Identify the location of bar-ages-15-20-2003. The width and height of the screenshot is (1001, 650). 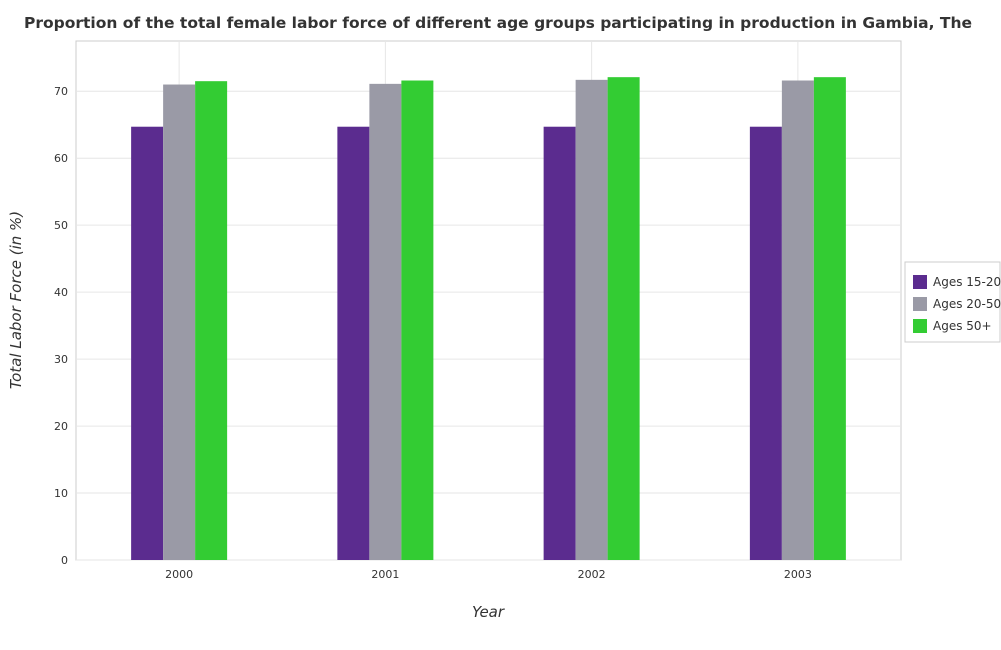
(765, 343).